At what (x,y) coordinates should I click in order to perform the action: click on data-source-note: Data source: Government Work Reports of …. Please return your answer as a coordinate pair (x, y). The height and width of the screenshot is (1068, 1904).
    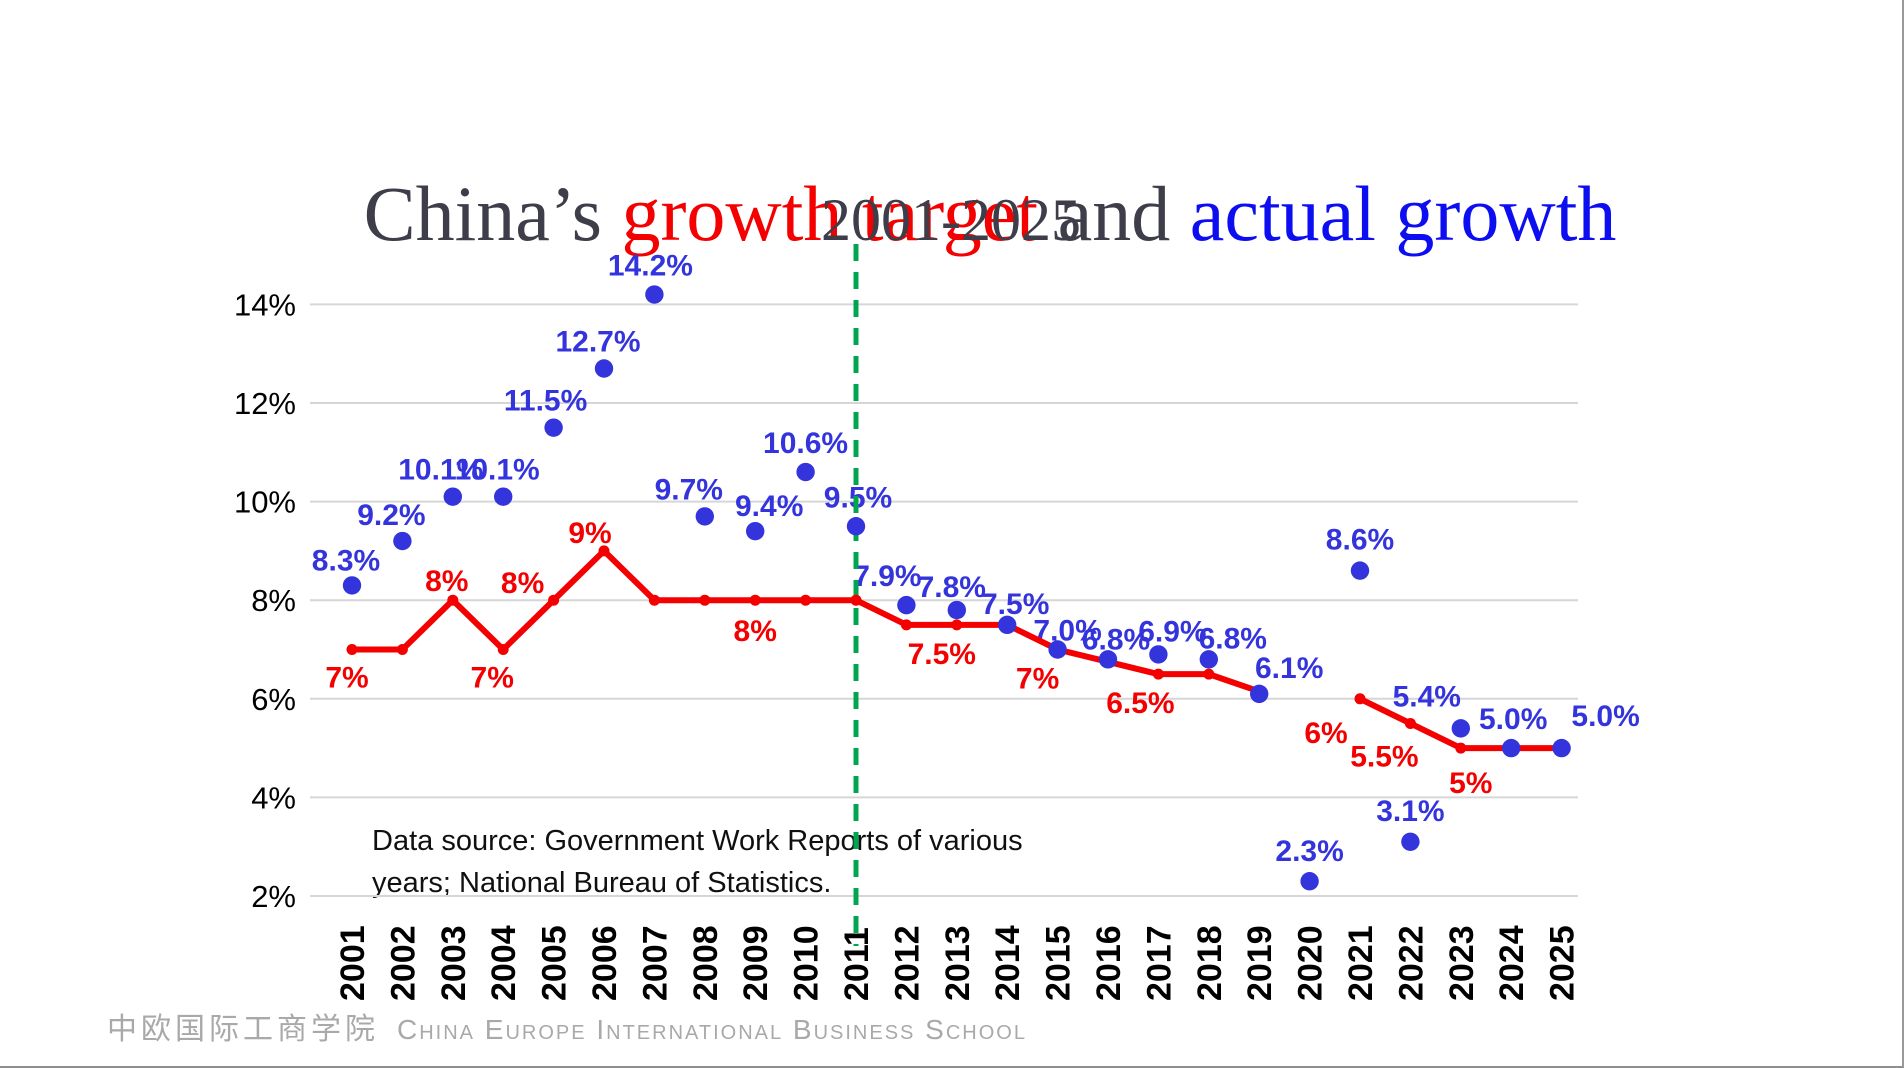
    Looking at the image, I should click on (722, 862).